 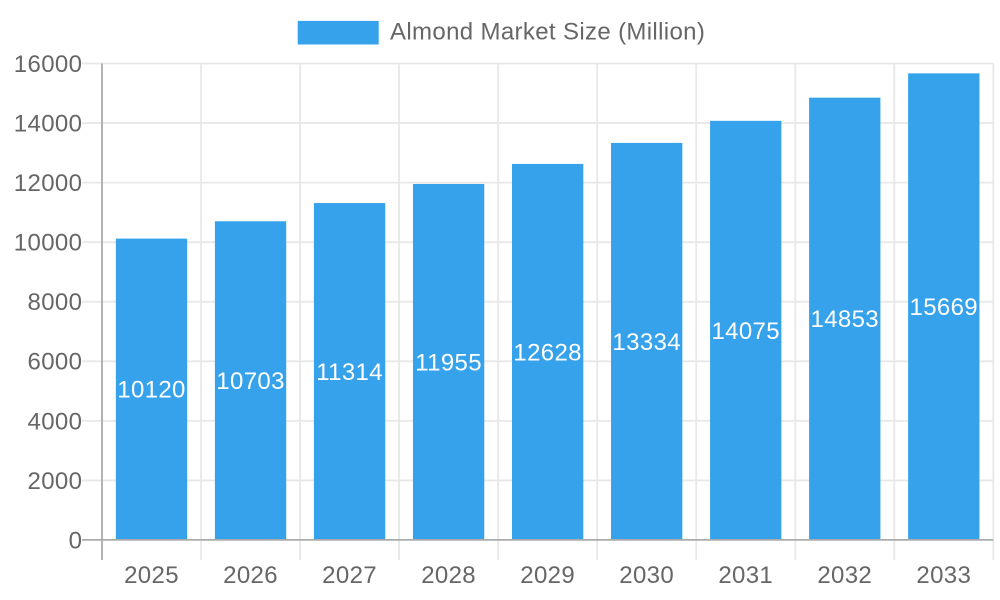 What do you see at coordinates (349, 372) in the screenshot?
I see `svg-text: 11314` at bounding box center [349, 372].